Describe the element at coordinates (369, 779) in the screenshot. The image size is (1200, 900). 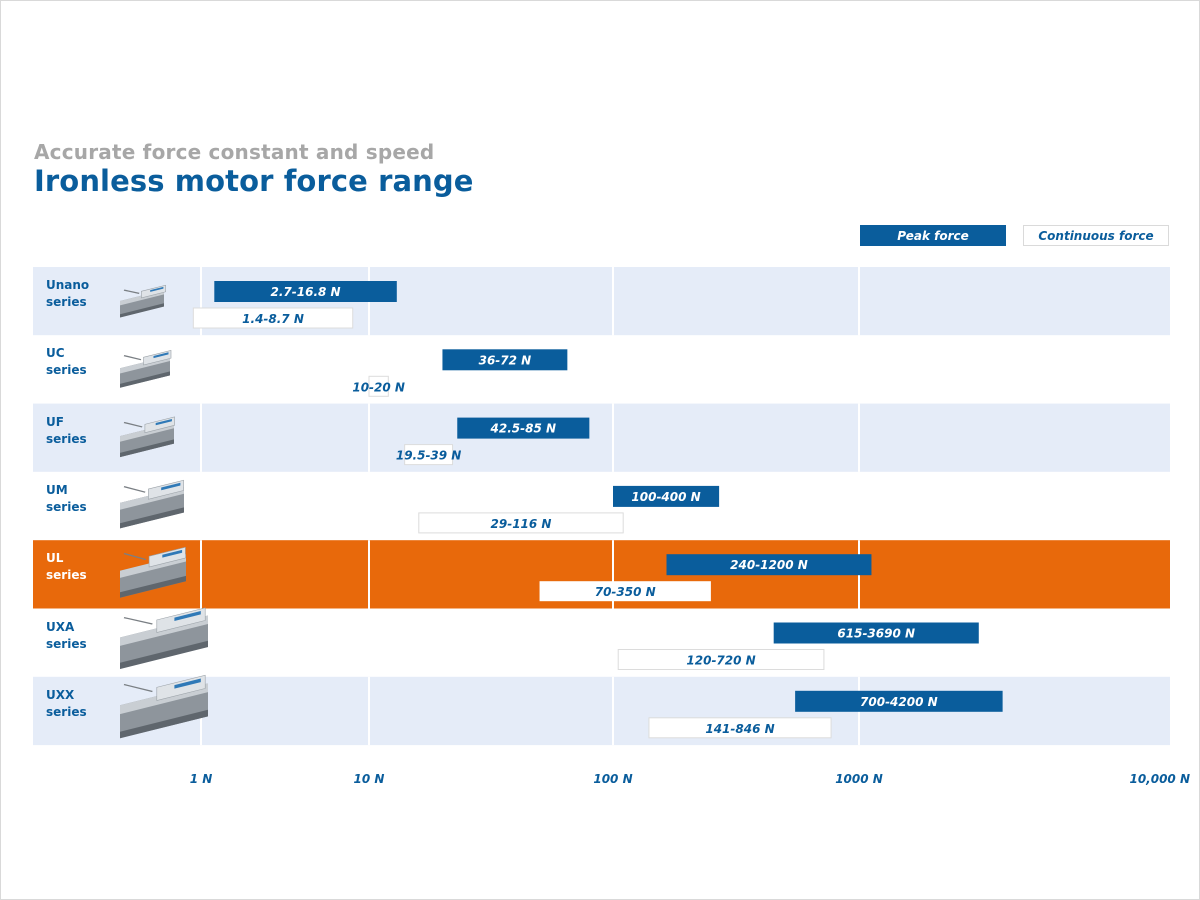
I see `x-tick-label: 10 N` at that location.